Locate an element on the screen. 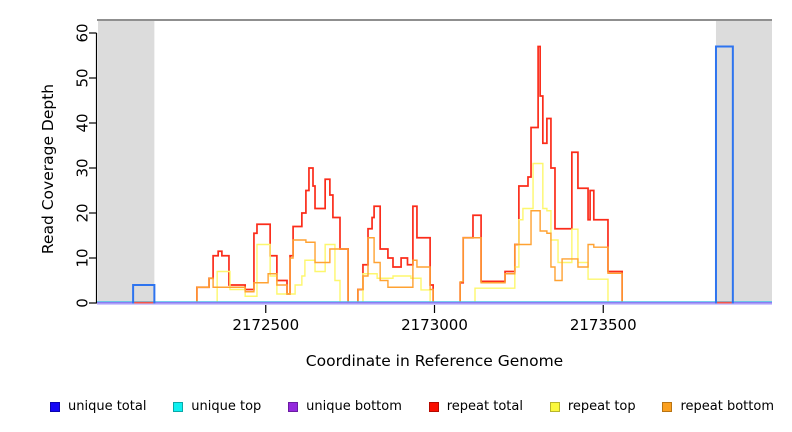 The width and height of the screenshot is (792, 432). legend-item: repeat total is located at coordinates (475, 406).